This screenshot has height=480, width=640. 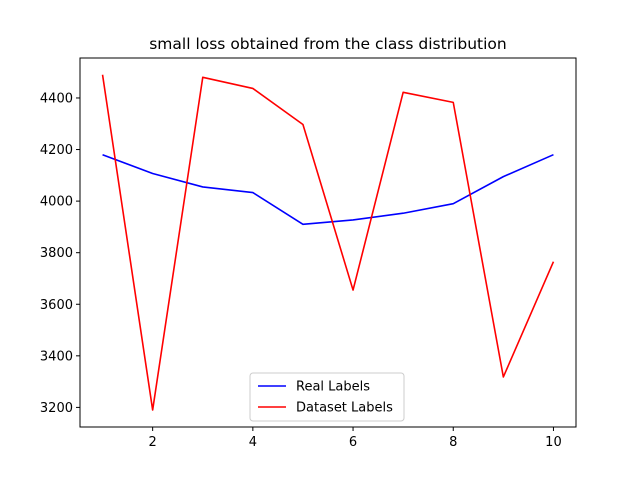 I want to click on series-line-real-labels, so click(x=328, y=189).